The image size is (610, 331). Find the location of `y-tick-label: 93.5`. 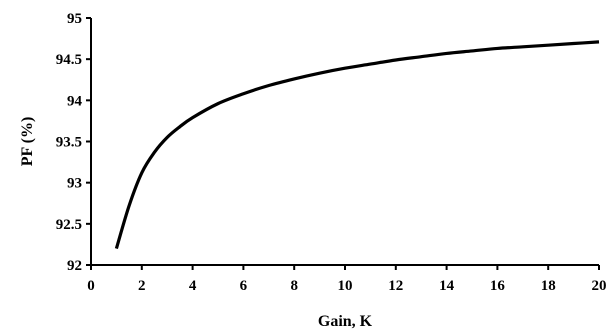

y-tick-label: 93.5 is located at coordinates (69, 143).